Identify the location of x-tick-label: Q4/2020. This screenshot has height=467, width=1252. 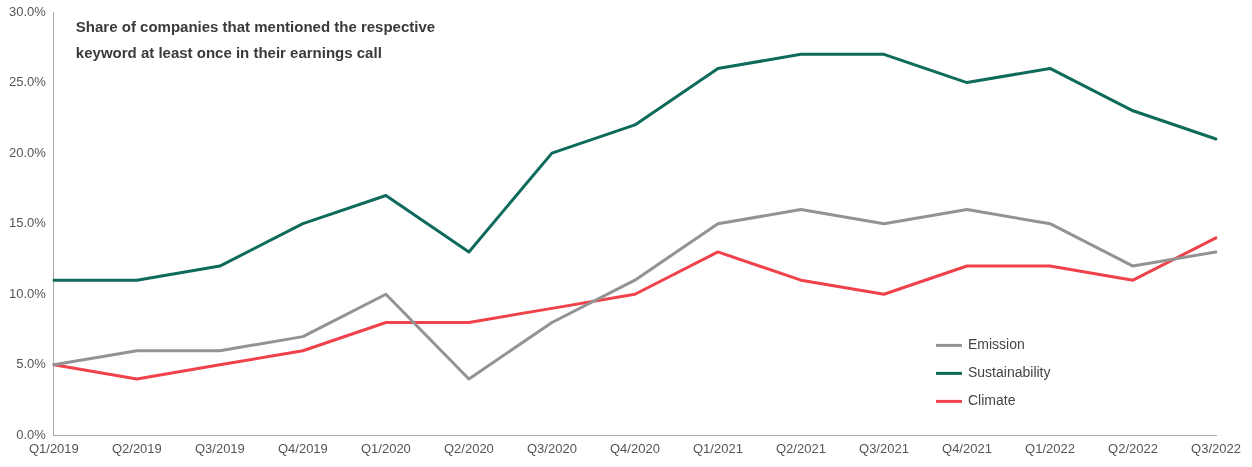
(634, 448).